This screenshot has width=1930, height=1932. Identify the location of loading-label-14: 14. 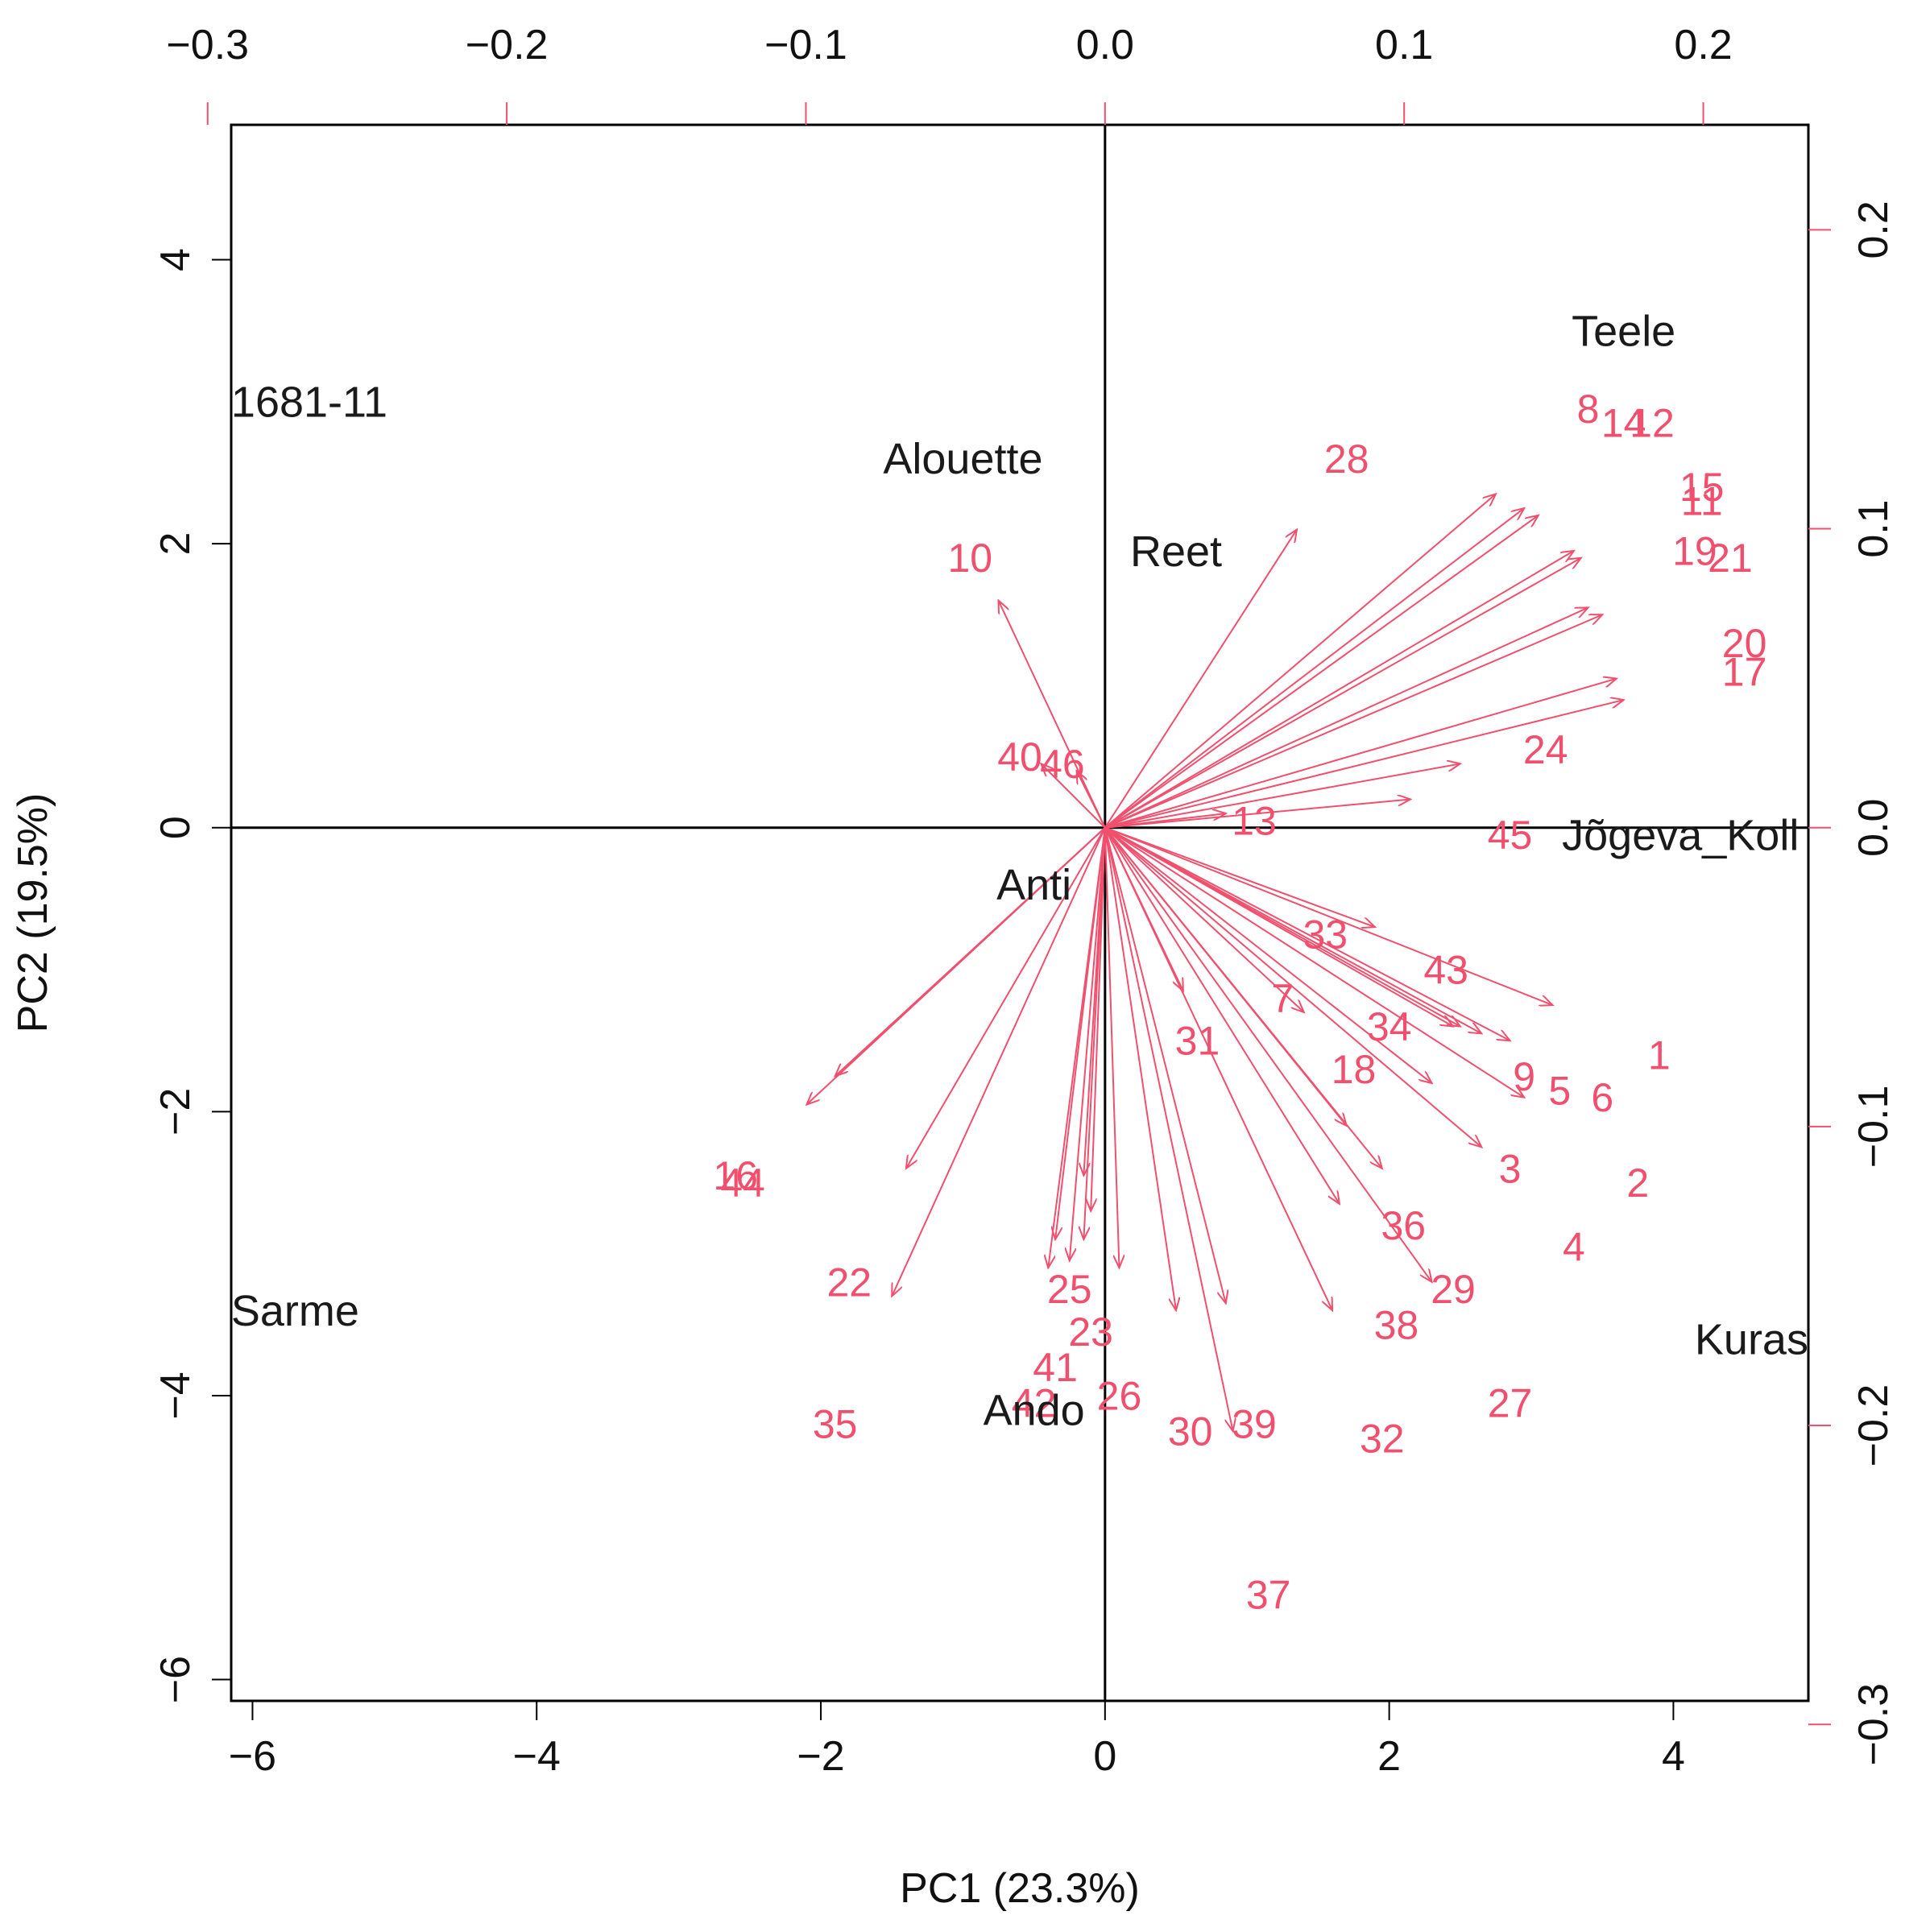
(1623, 423).